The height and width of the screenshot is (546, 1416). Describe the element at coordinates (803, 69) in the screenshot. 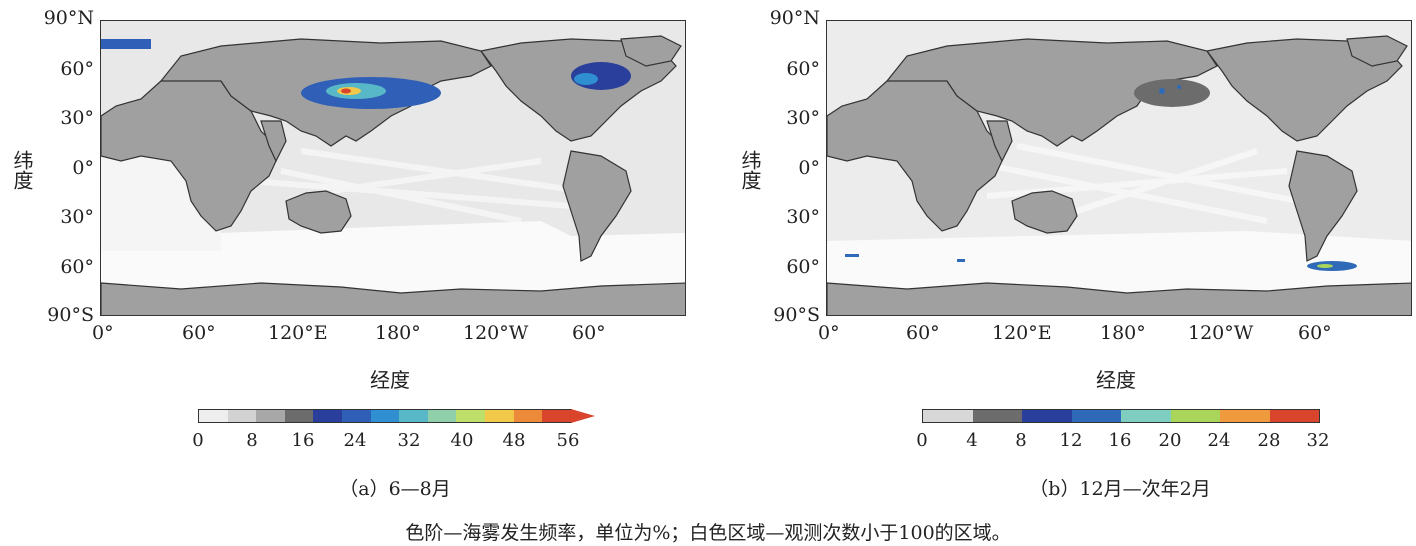

I see `lat-label-b-60n: 60°` at that location.